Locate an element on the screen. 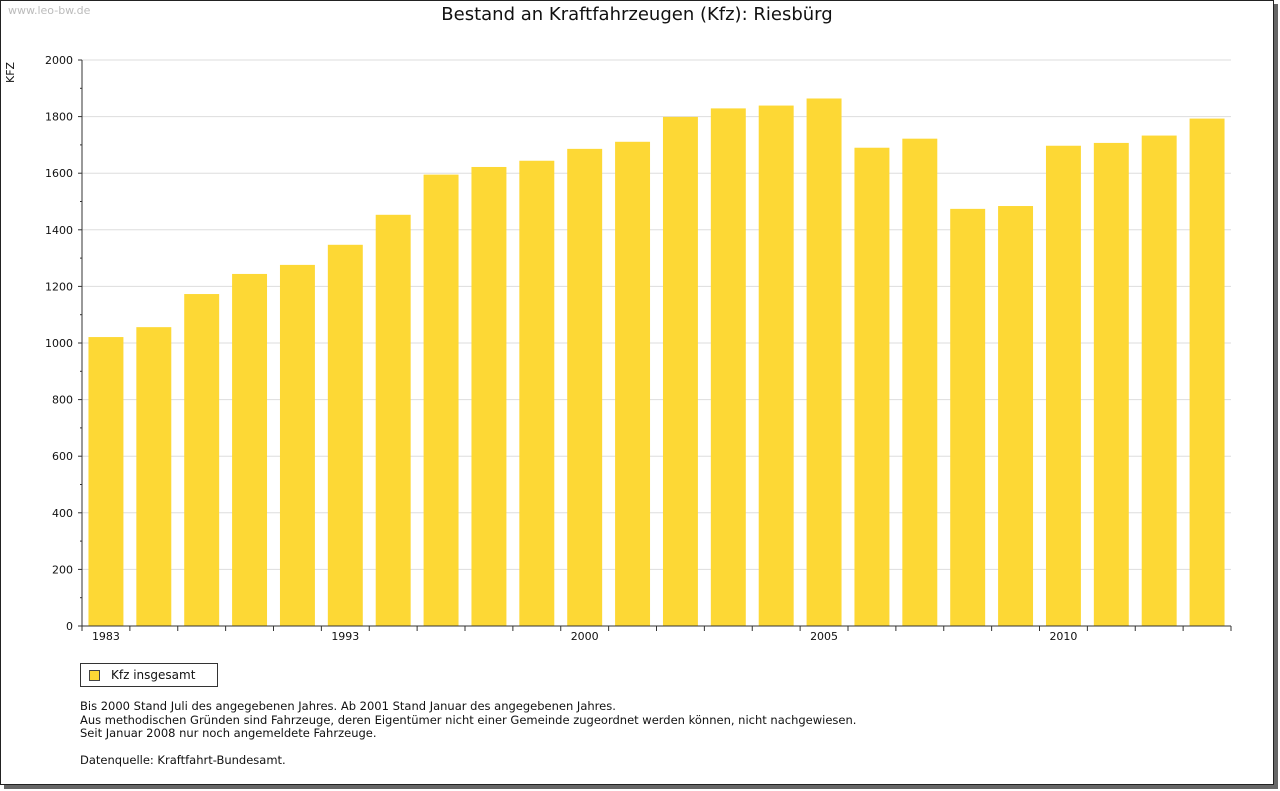  y-tick-label: 1600 is located at coordinates (59, 173).